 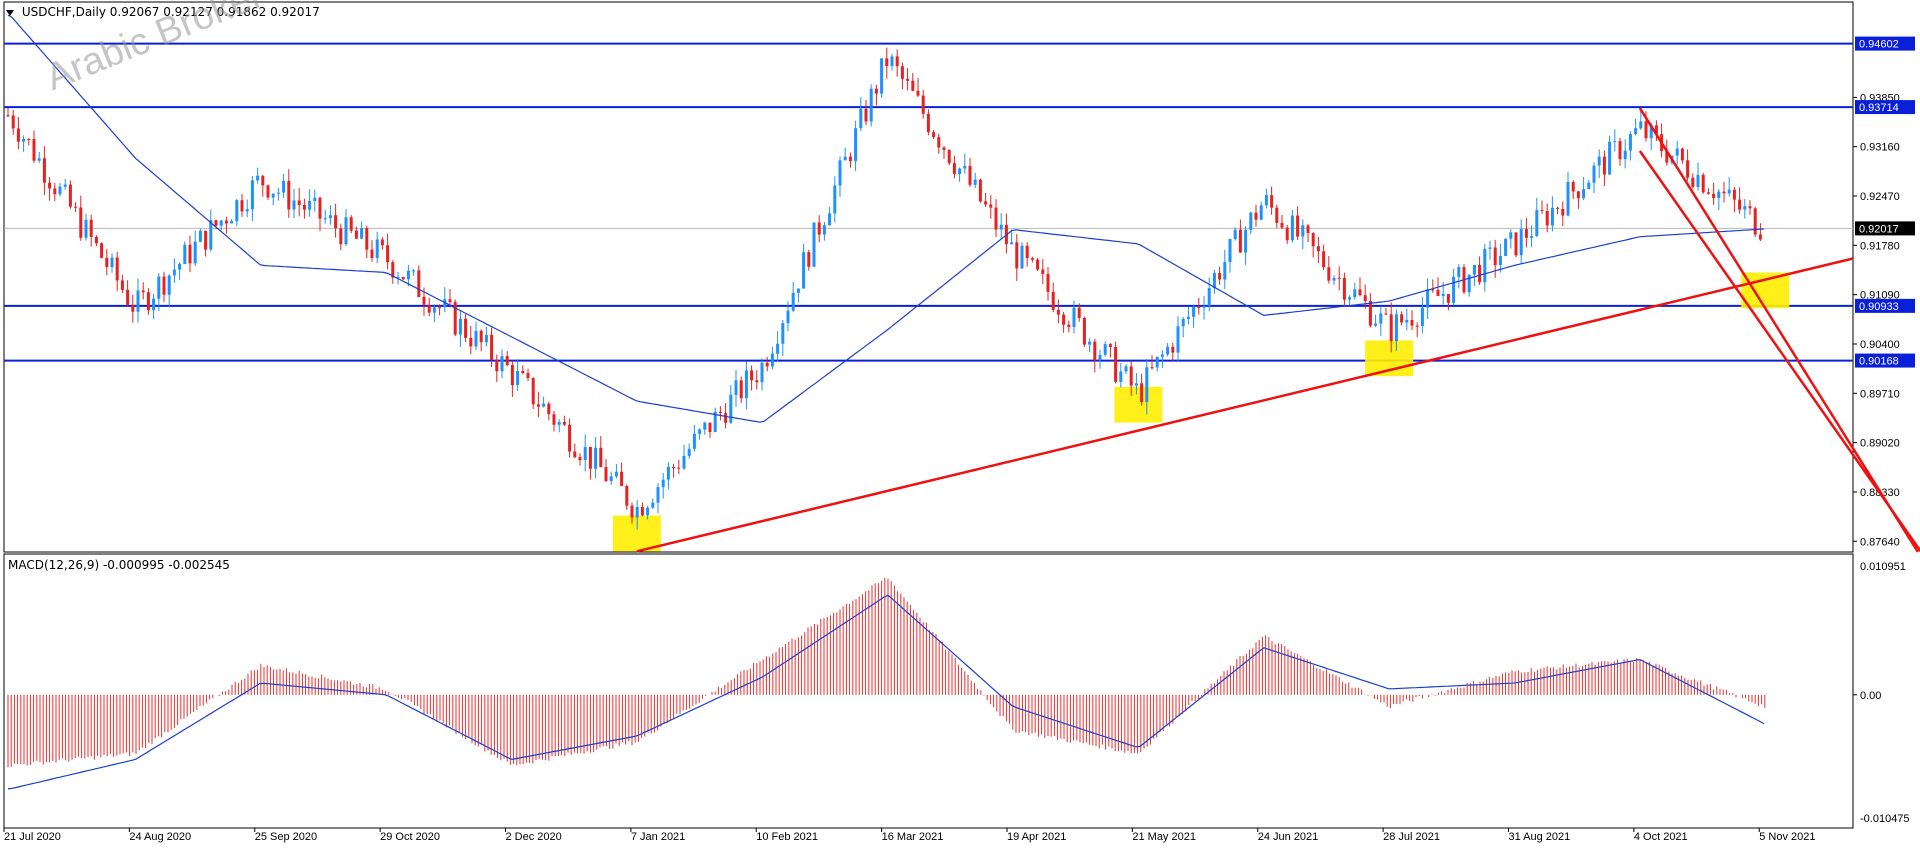 I want to click on x-axis-date-label: 29 Oct 2020, so click(x=410, y=837).